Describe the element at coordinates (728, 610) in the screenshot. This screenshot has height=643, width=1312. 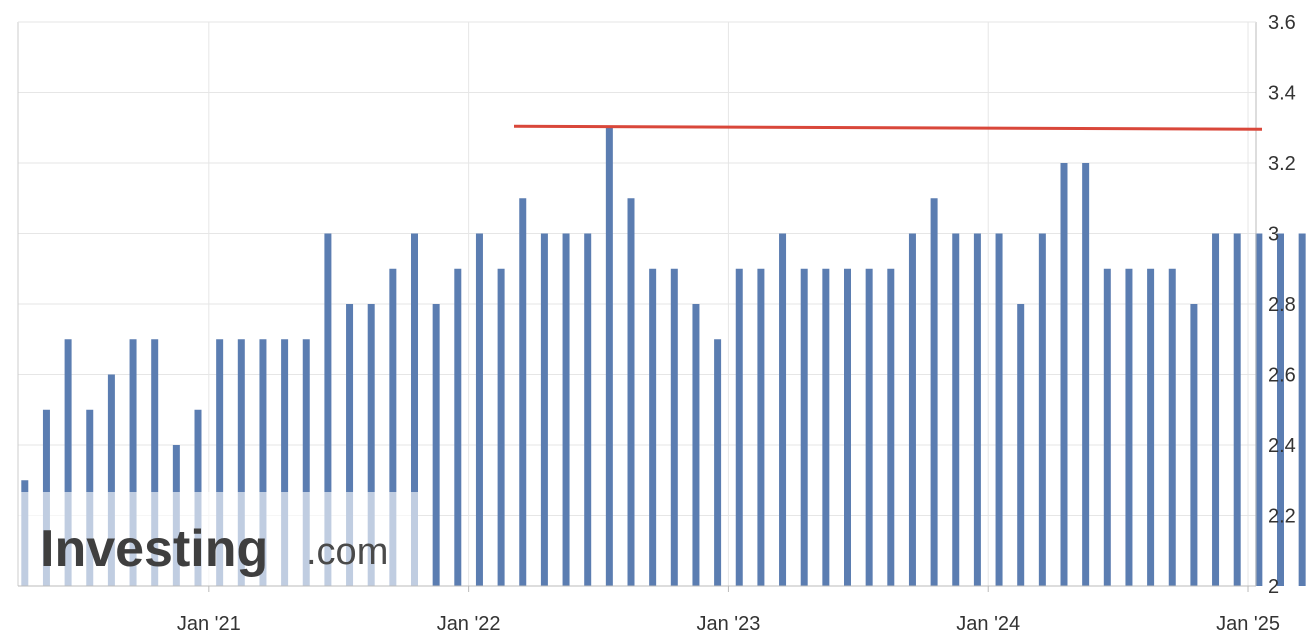
I see `x-axis-ticks: Jan '21 Jan '22 Jan '23 Jan '24 Jan '25` at that location.